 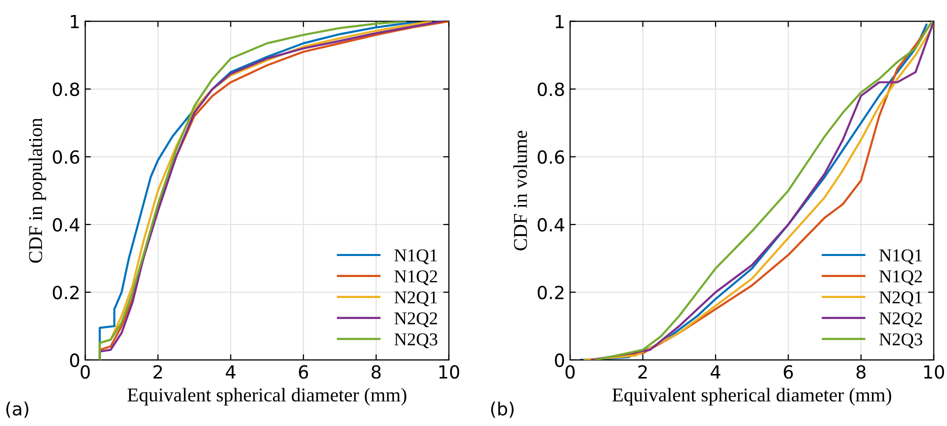 What do you see at coordinates (502, 410) in the screenshot?
I see `text: (b)` at bounding box center [502, 410].